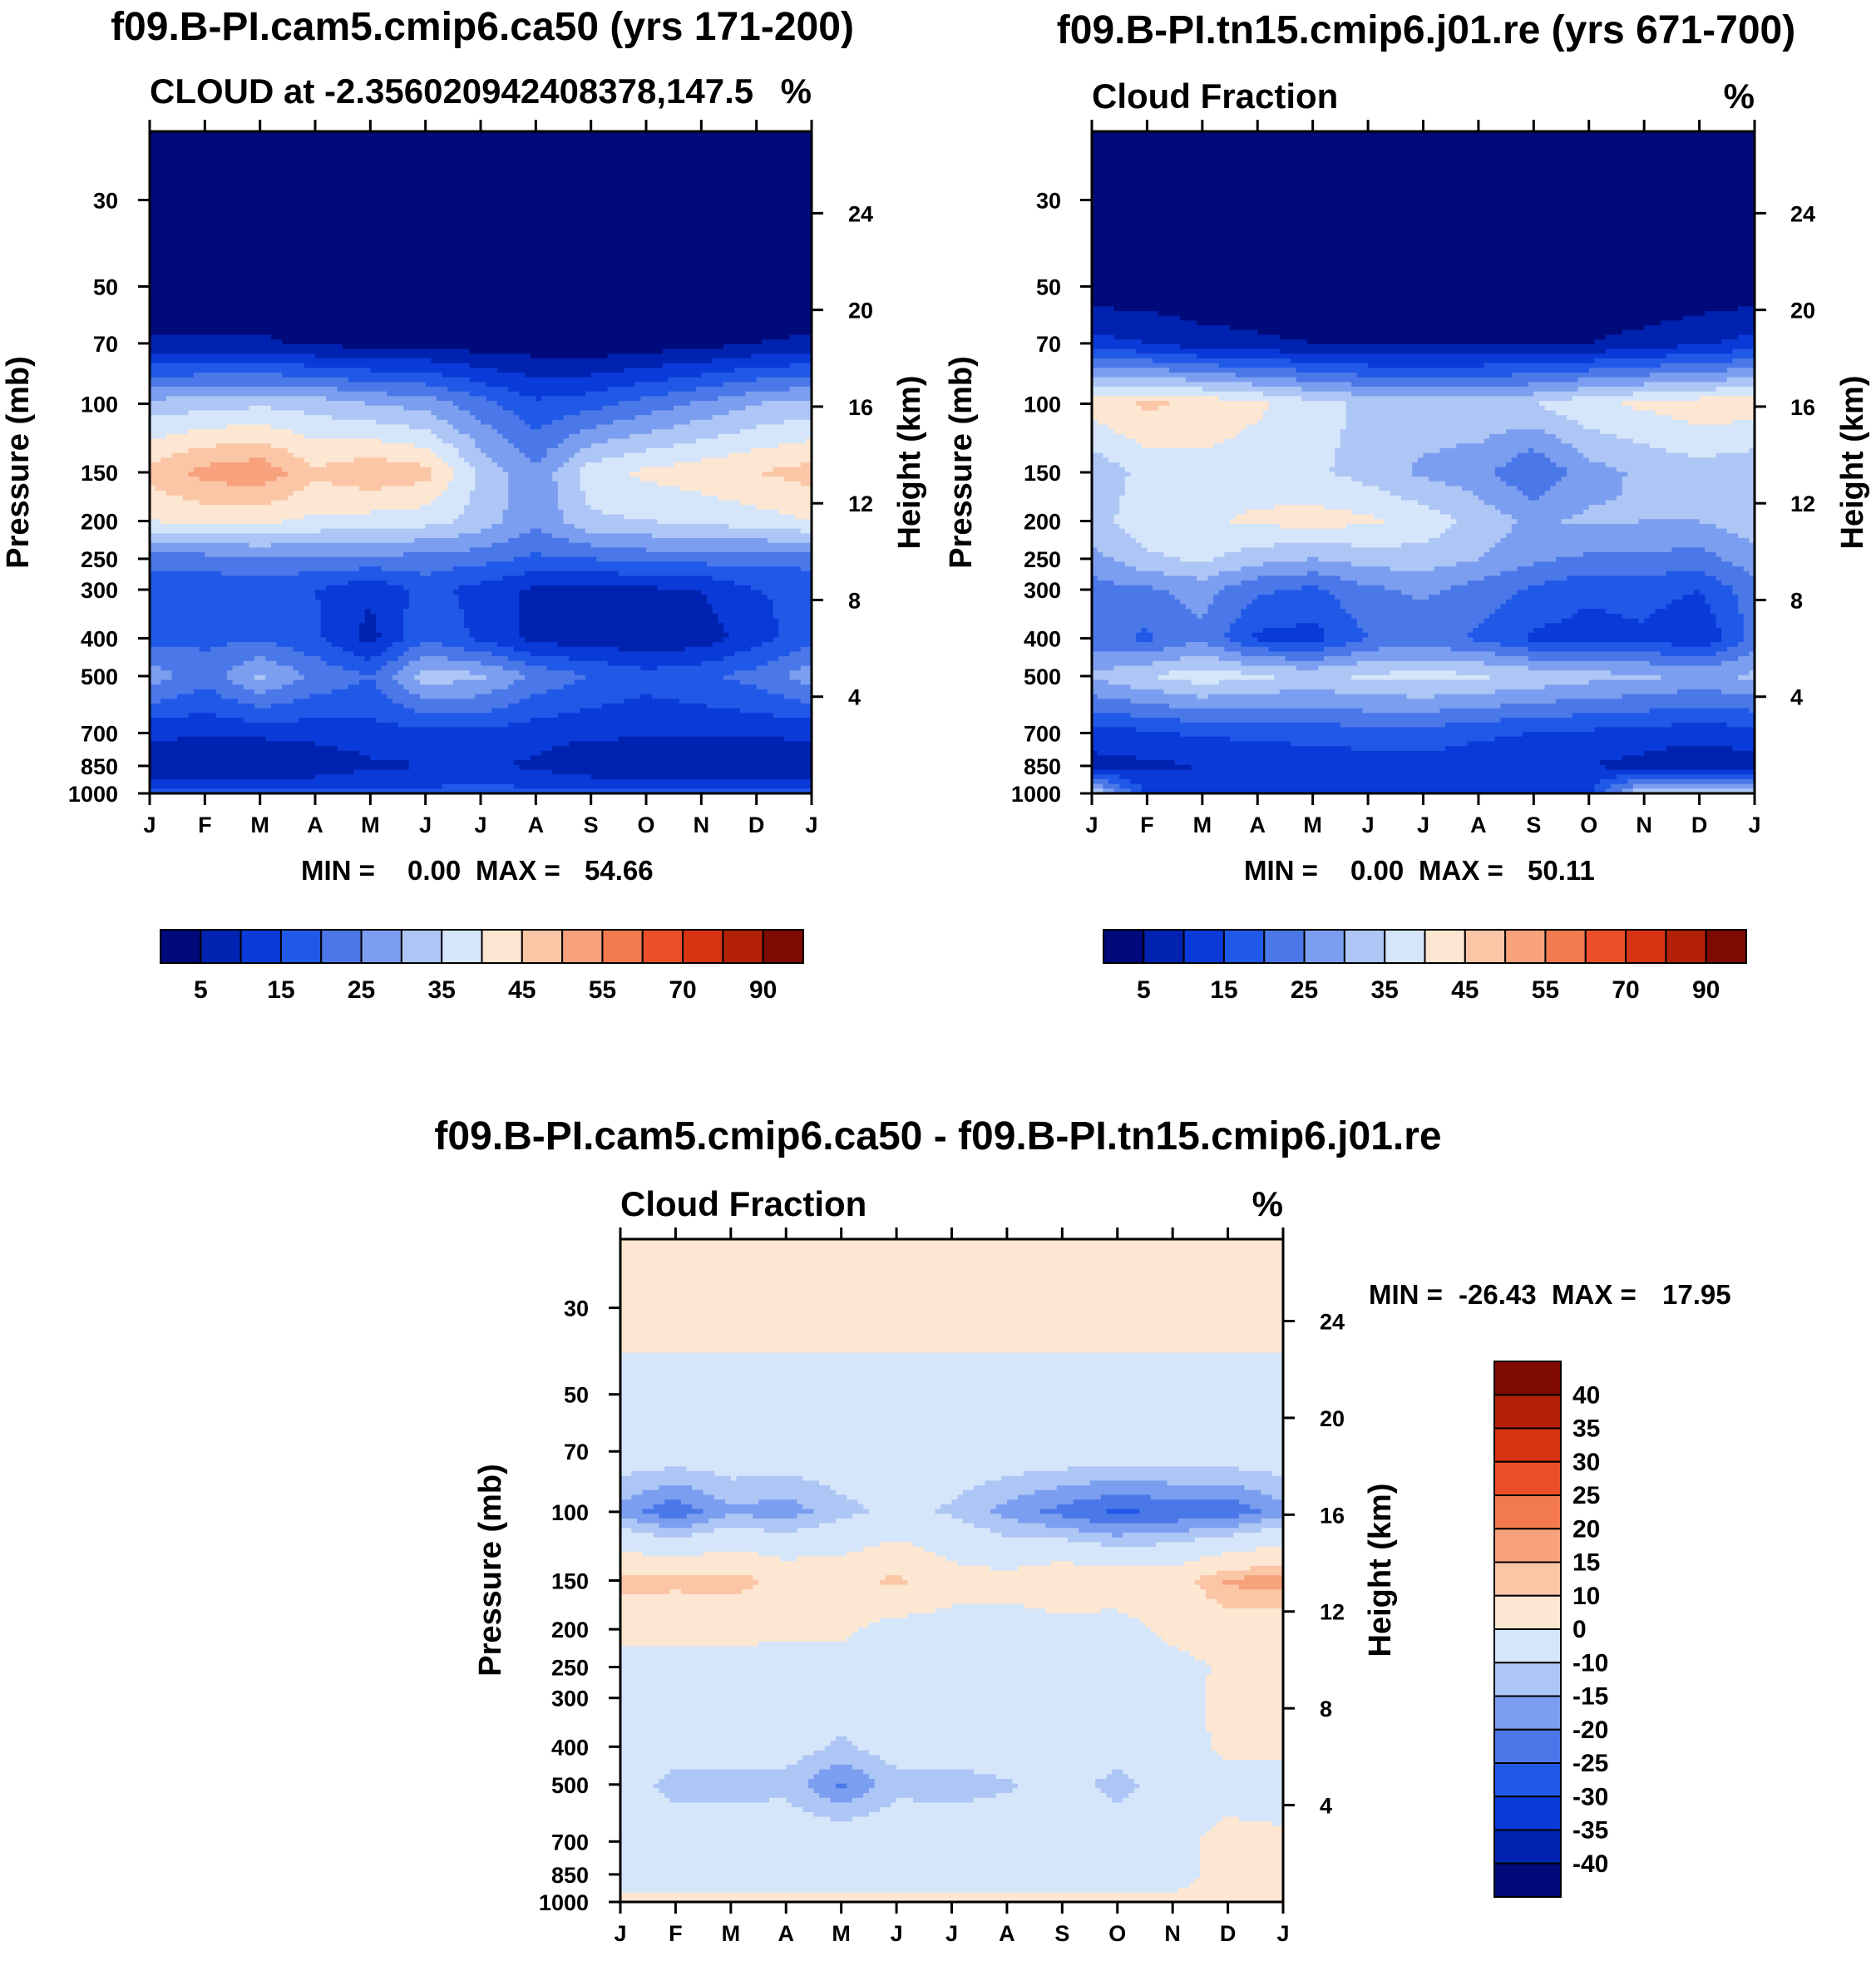 The height and width of the screenshot is (1961, 1876). I want to click on colorbar-label: 55, so click(602, 990).